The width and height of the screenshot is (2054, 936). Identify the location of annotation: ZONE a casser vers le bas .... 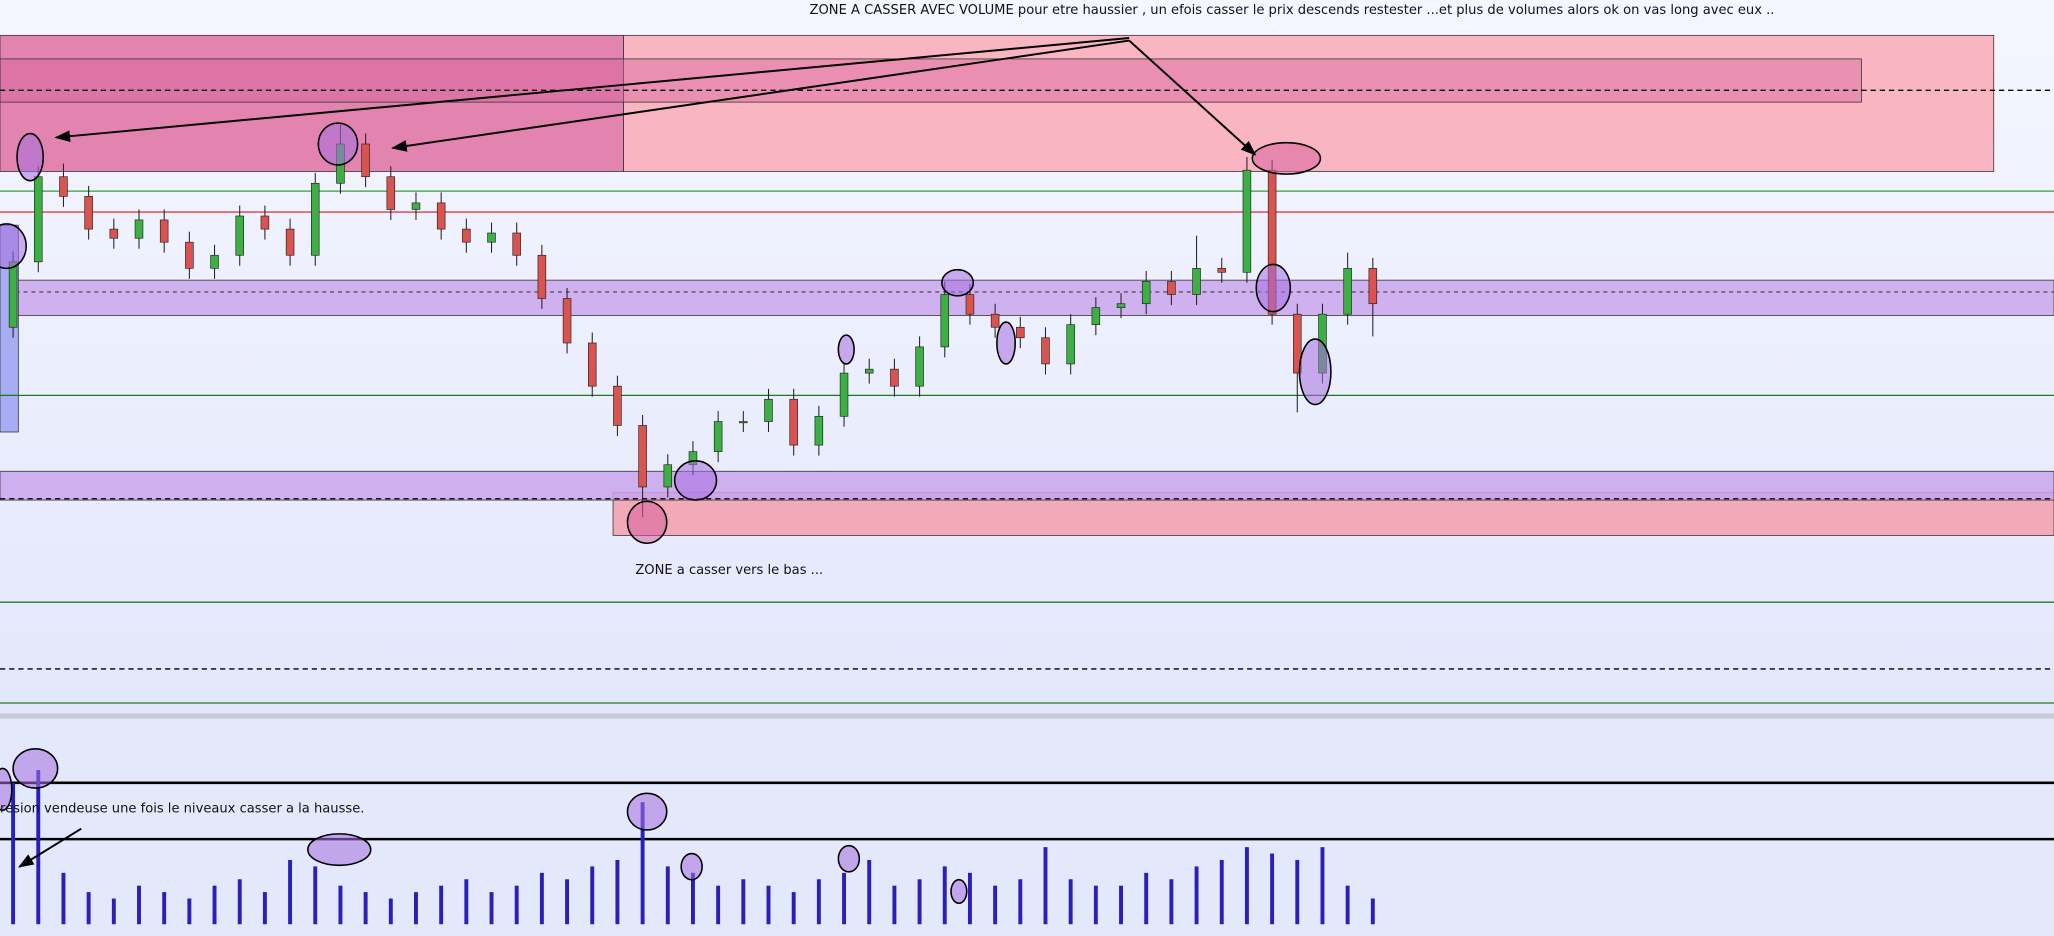
(729, 570).